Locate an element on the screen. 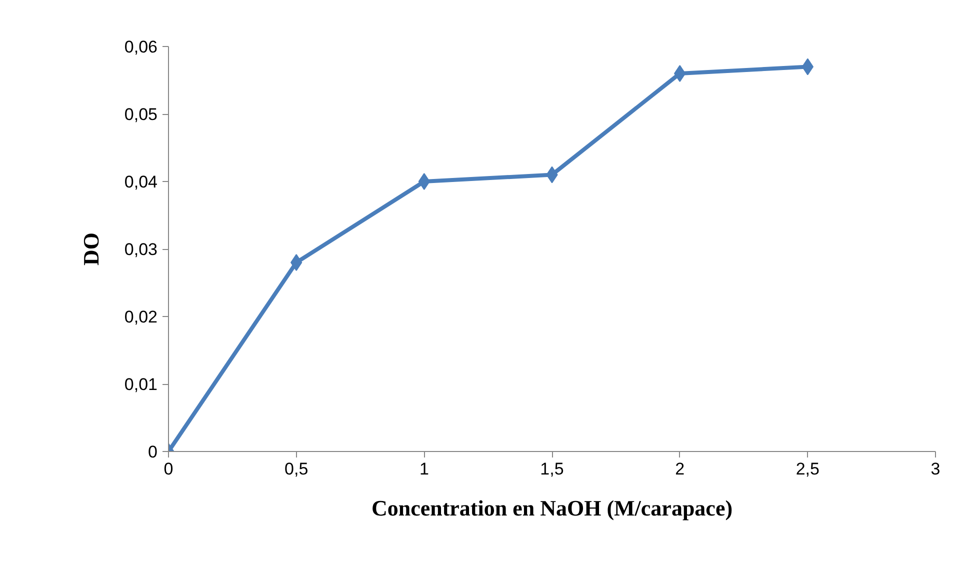 The width and height of the screenshot is (957, 586). x-tick-label: 1,5 is located at coordinates (552, 469).